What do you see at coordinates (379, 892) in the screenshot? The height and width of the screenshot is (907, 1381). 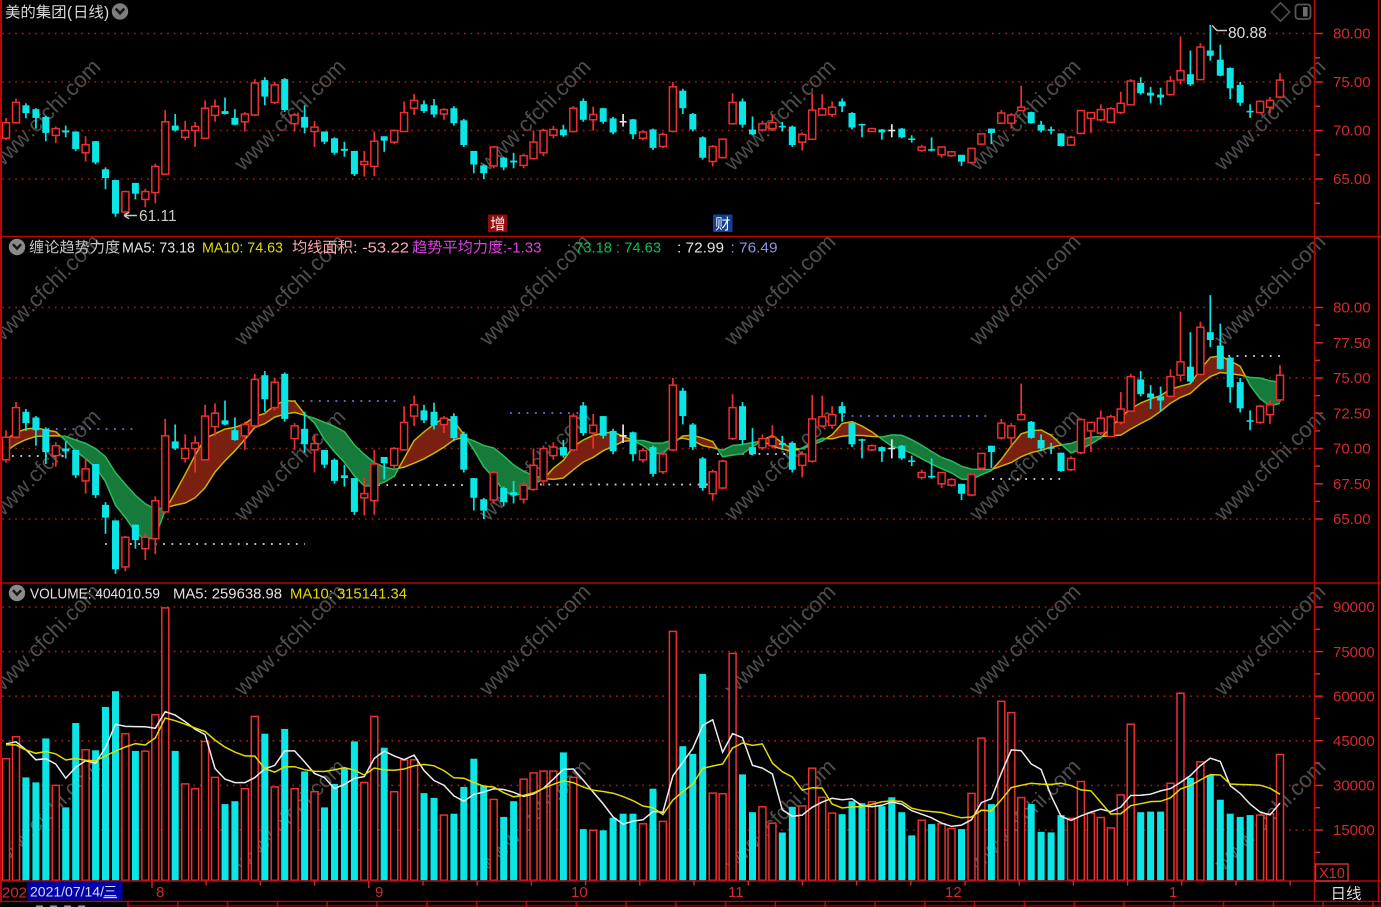 I see `svg-text: 9` at bounding box center [379, 892].